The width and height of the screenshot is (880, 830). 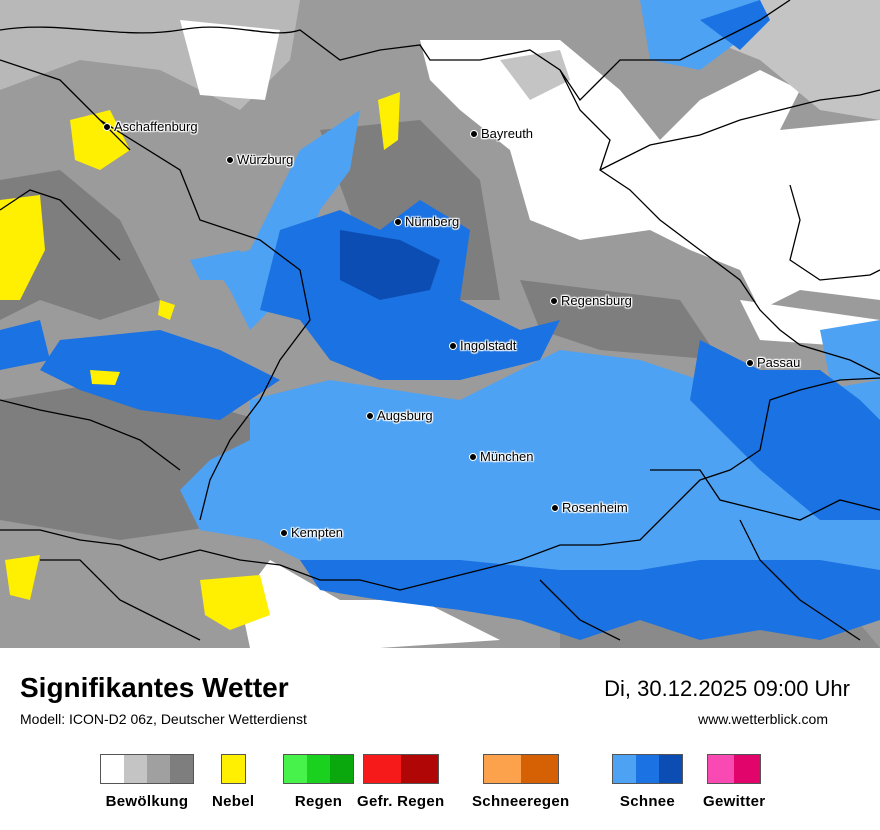 I want to click on city-label: Bayreuth, so click(x=507, y=133).